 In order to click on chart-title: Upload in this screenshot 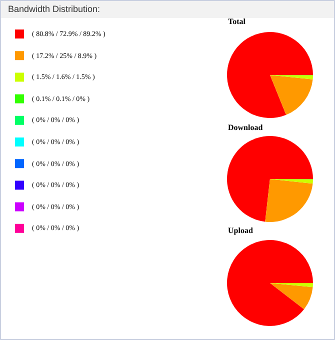, I will do `click(241, 230)`.